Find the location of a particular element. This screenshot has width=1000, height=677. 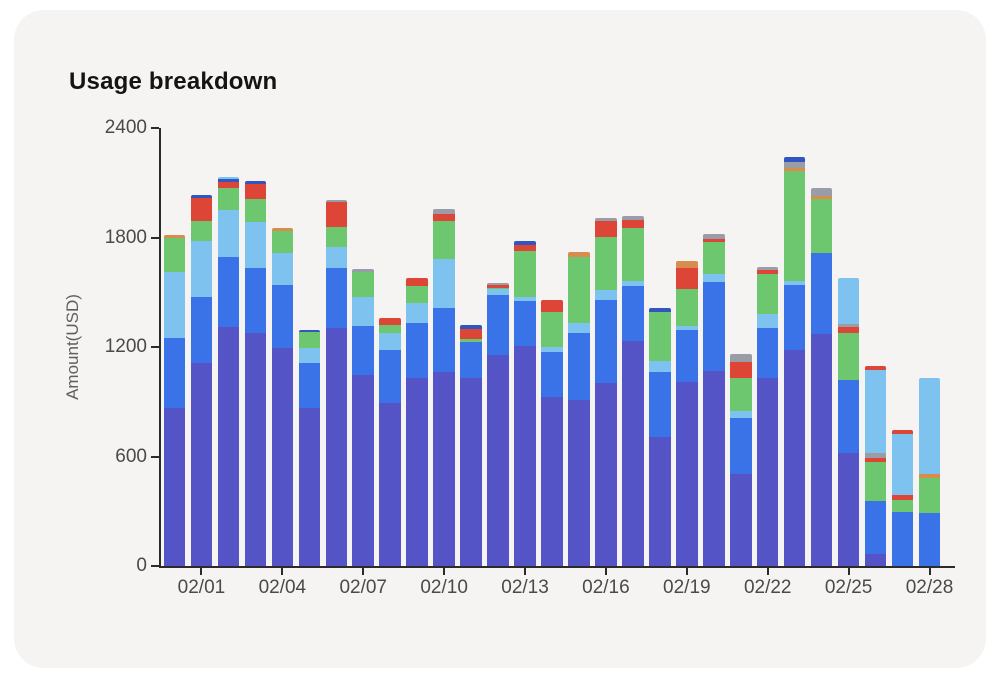

bar-02/06 is located at coordinates (336, 383).